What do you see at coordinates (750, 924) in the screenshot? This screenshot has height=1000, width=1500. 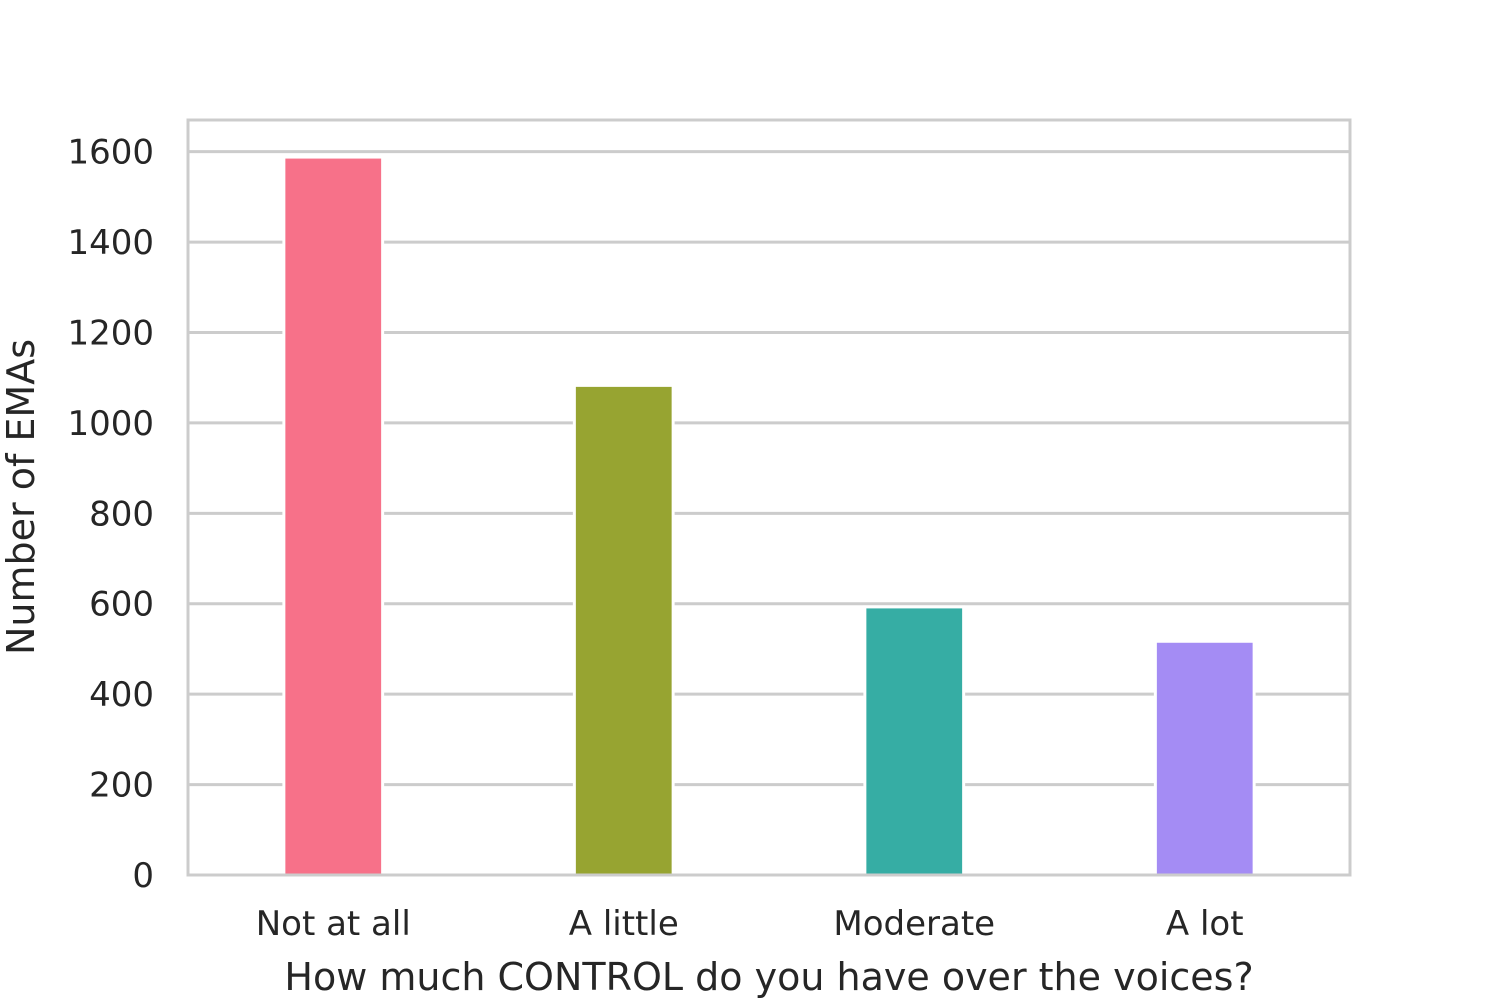 I see `x-tick-labels: Not at all A little Moderate A lot` at bounding box center [750, 924].